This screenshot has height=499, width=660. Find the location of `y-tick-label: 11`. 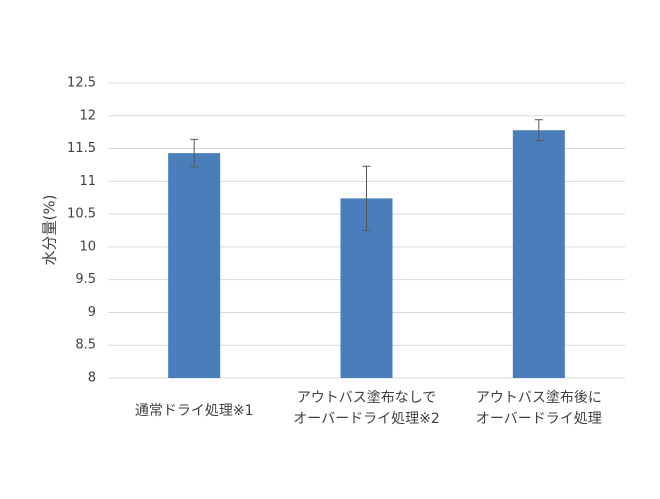

y-tick-label: 11 is located at coordinates (87, 181).